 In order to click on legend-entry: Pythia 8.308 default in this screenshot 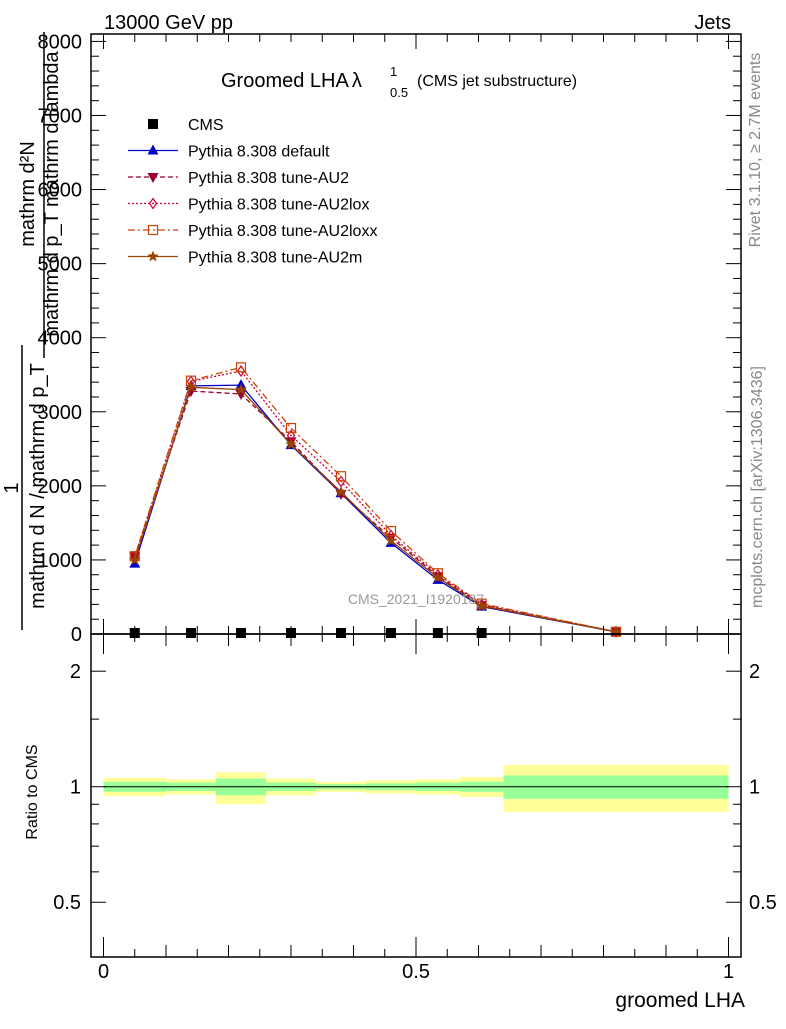, I will do `click(229, 152)`.